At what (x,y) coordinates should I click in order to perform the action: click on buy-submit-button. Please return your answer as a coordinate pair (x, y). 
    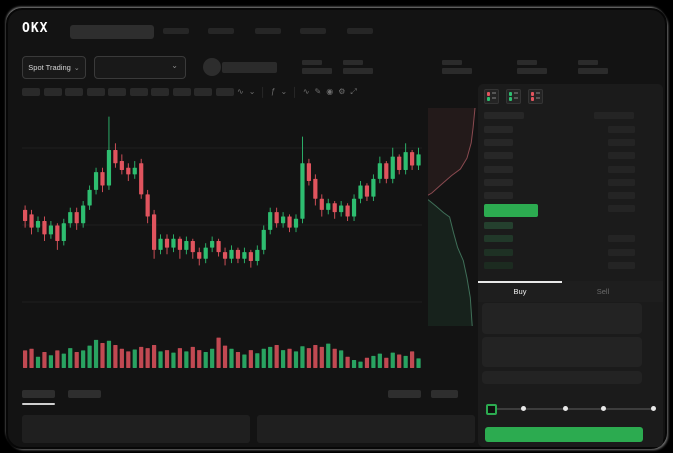
    Looking at the image, I should click on (564, 434).